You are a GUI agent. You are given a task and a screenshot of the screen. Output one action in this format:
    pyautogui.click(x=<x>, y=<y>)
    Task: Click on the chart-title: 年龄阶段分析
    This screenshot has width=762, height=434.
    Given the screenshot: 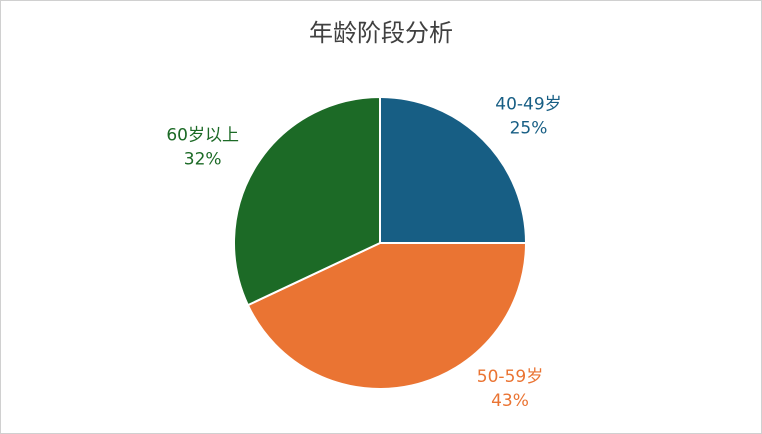 What is the action you would take?
    pyautogui.click(x=381, y=33)
    